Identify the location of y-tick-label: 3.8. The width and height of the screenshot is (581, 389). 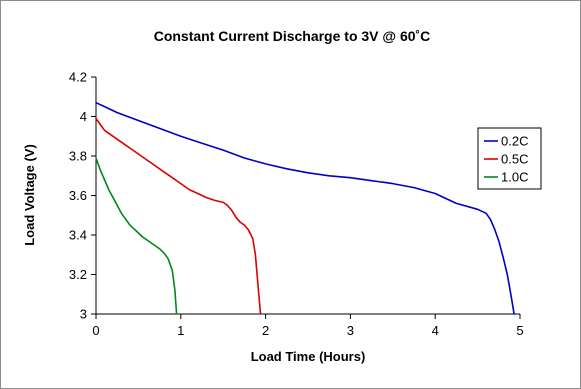
(78, 156).